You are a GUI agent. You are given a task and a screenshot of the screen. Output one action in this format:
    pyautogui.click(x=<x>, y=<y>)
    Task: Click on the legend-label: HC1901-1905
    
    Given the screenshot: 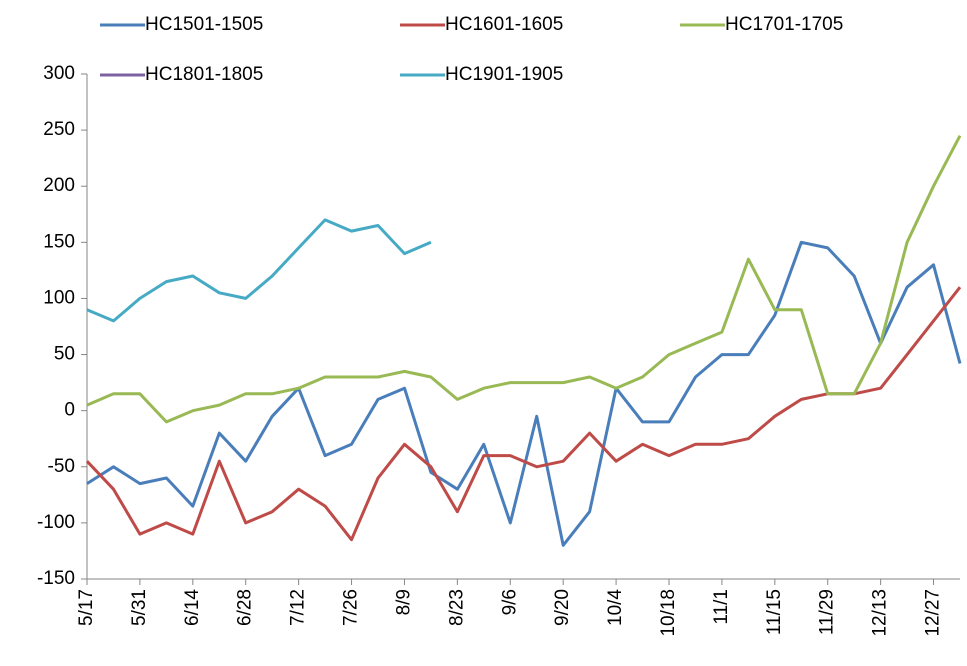 What is the action you would take?
    pyautogui.click(x=504, y=74)
    